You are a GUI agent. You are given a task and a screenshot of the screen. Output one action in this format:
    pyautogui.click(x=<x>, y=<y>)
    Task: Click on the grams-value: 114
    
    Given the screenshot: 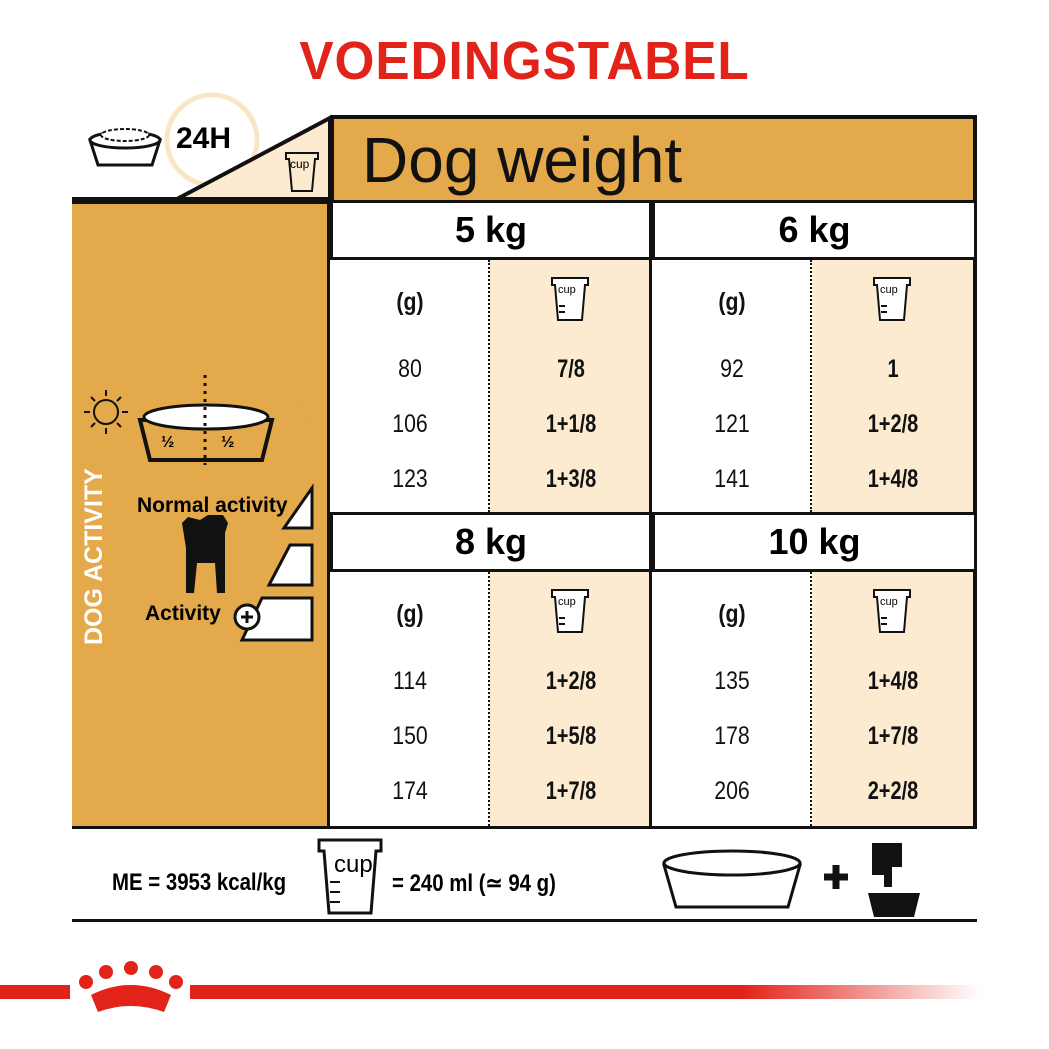 What is the action you would take?
    pyautogui.click(x=410, y=681)
    